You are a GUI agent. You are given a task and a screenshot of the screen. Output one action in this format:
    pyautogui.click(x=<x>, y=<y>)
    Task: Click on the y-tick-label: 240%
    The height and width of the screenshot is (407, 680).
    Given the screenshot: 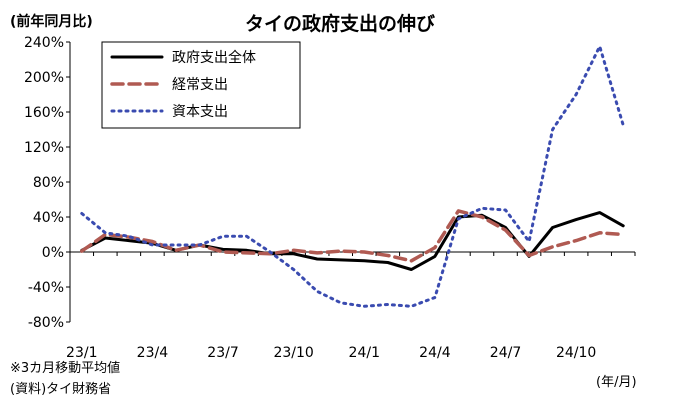 What is the action you would take?
    pyautogui.click(x=44, y=43)
    